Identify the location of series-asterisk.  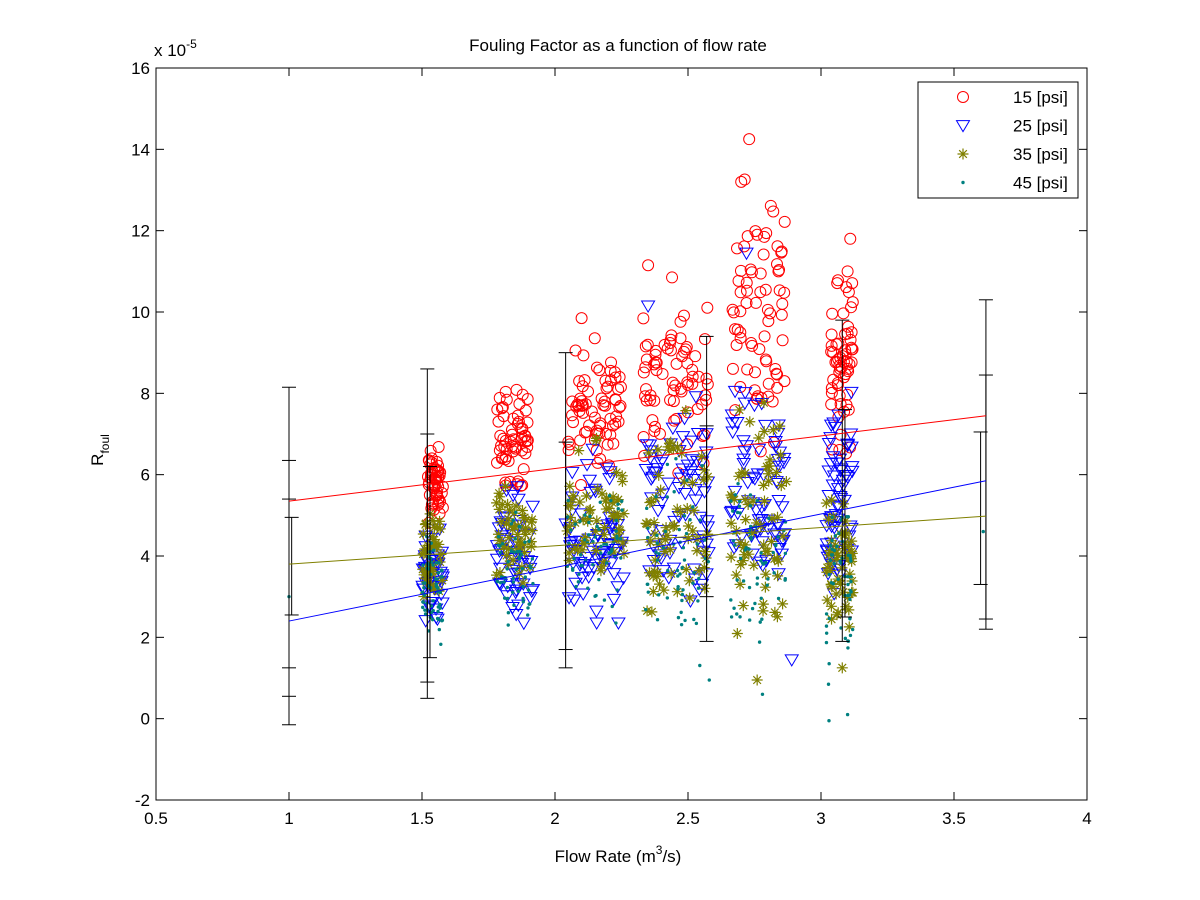
(638, 541).